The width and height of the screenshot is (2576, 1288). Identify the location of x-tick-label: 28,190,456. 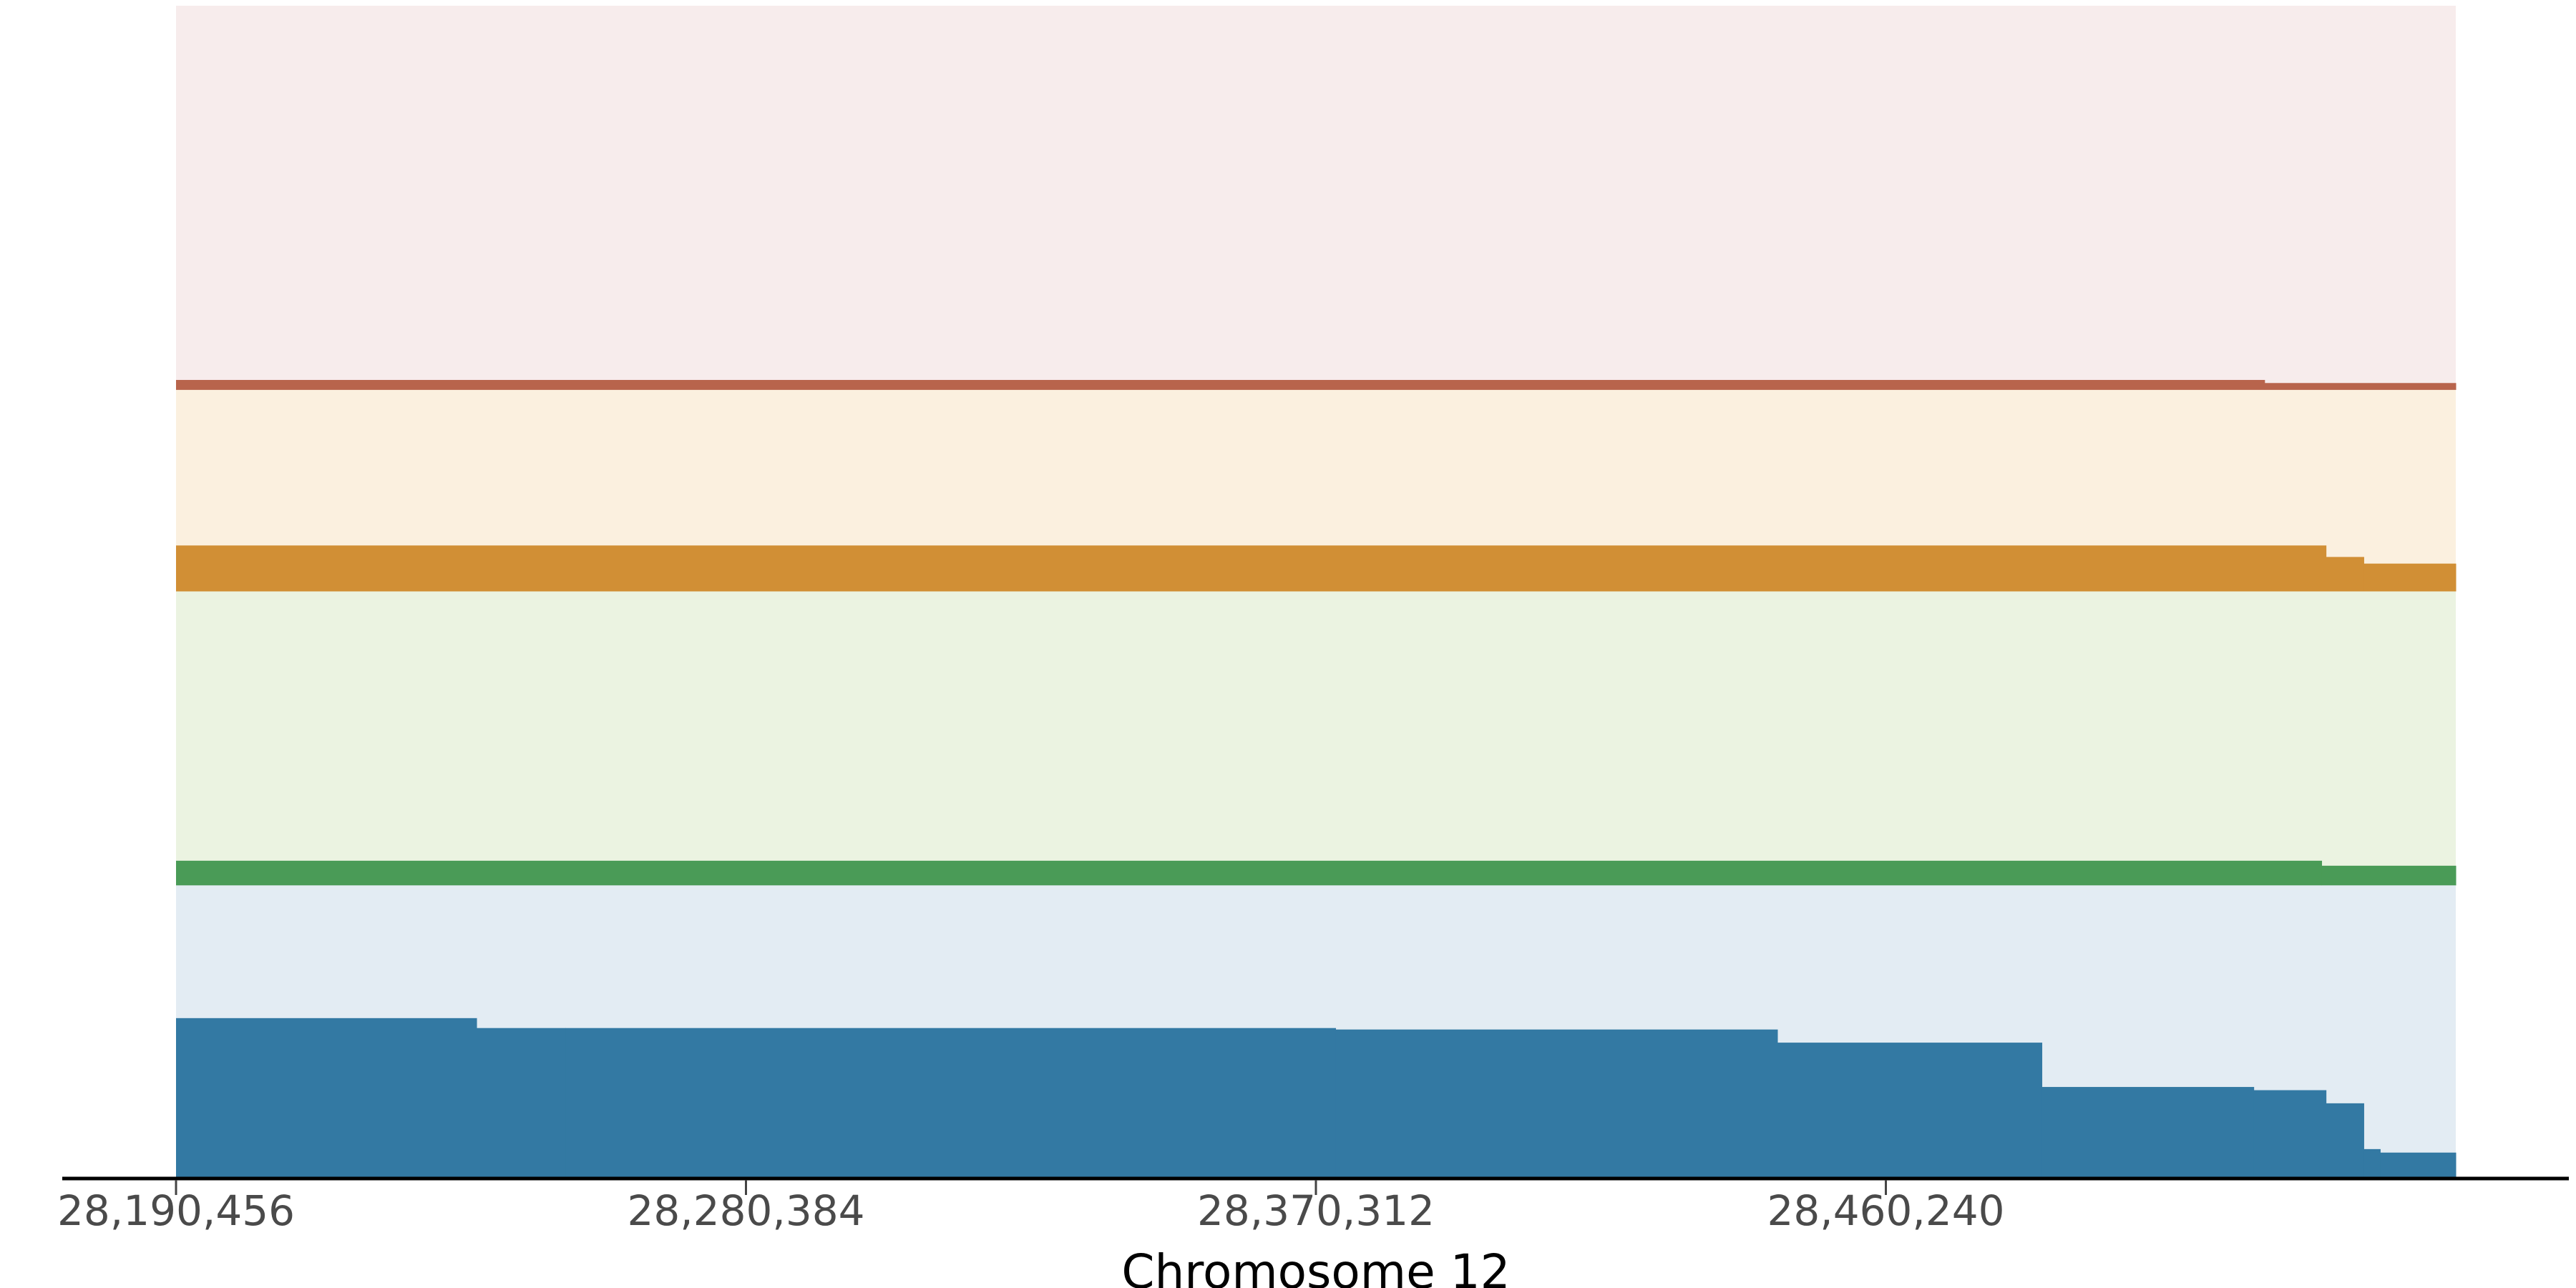
(176, 1210).